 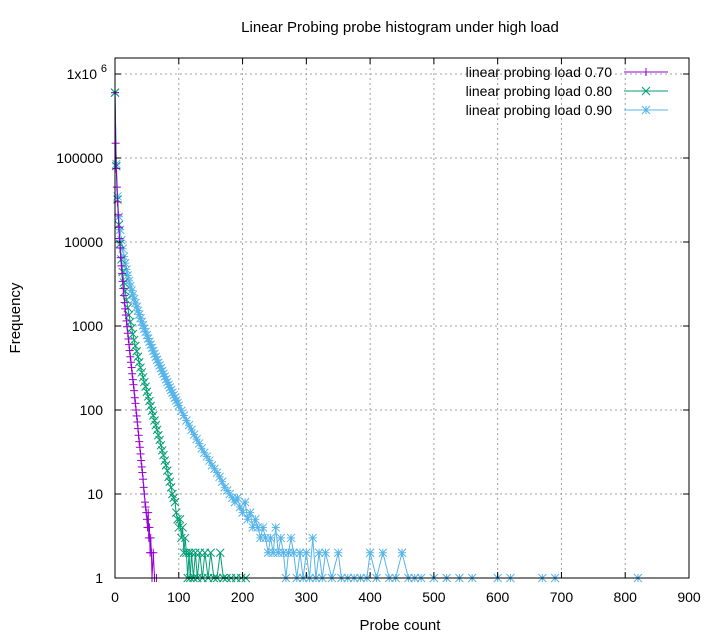 What do you see at coordinates (567, 72) in the screenshot?
I see `legend-entry-1: linear probing load 0.70` at bounding box center [567, 72].